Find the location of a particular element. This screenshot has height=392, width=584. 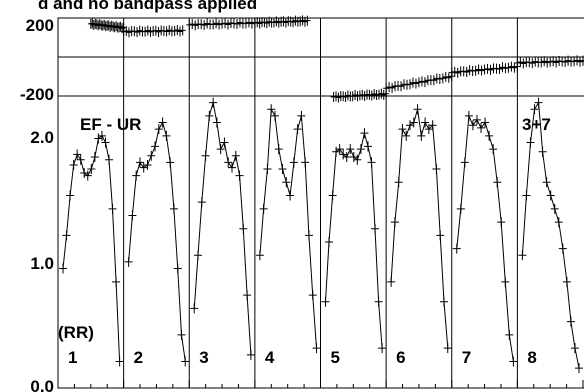

channel-label: 4 is located at coordinates (270, 357).